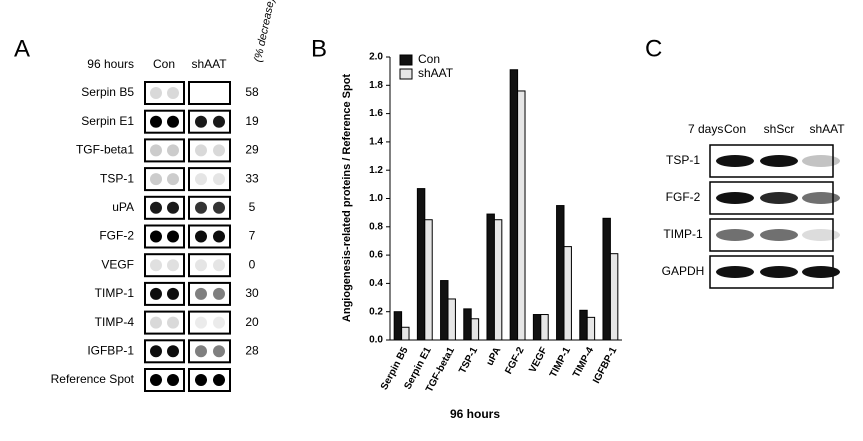  I want to click on x-tick-label: uPA, so click(494, 356).